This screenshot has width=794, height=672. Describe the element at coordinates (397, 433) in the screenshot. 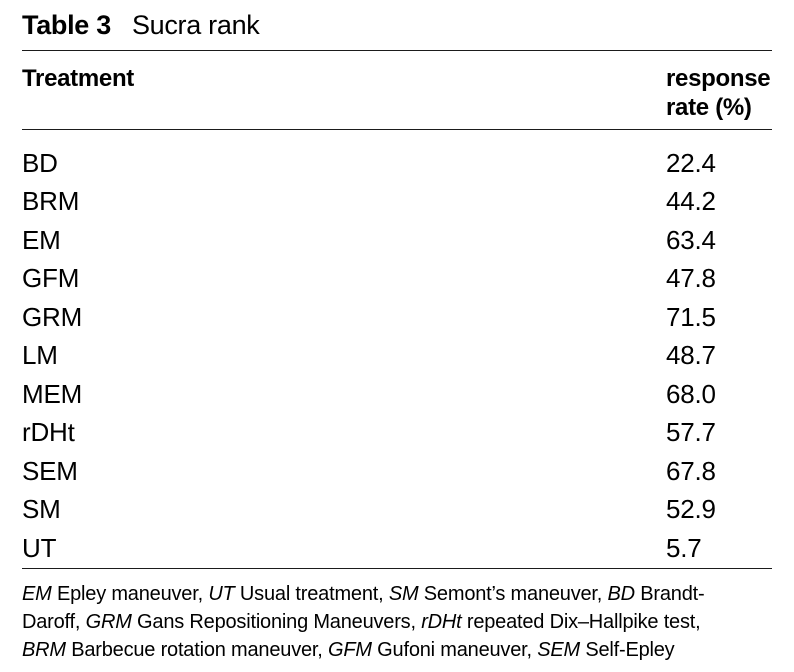

I see `table-row: rDHt 57.7` at that location.